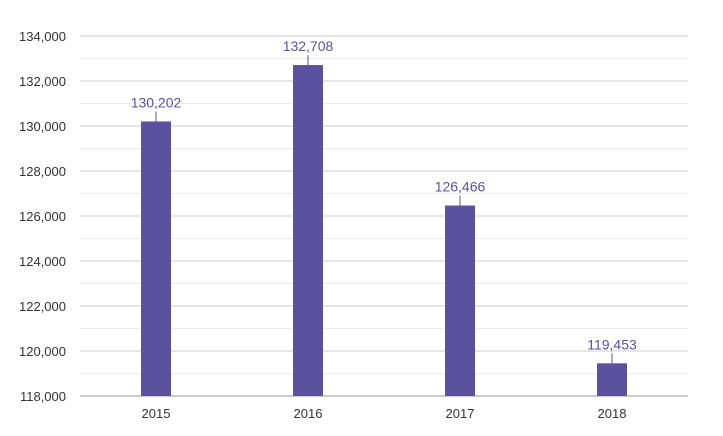  Describe the element at coordinates (612, 413) in the screenshot. I see `x-tick-label: 2018` at that location.